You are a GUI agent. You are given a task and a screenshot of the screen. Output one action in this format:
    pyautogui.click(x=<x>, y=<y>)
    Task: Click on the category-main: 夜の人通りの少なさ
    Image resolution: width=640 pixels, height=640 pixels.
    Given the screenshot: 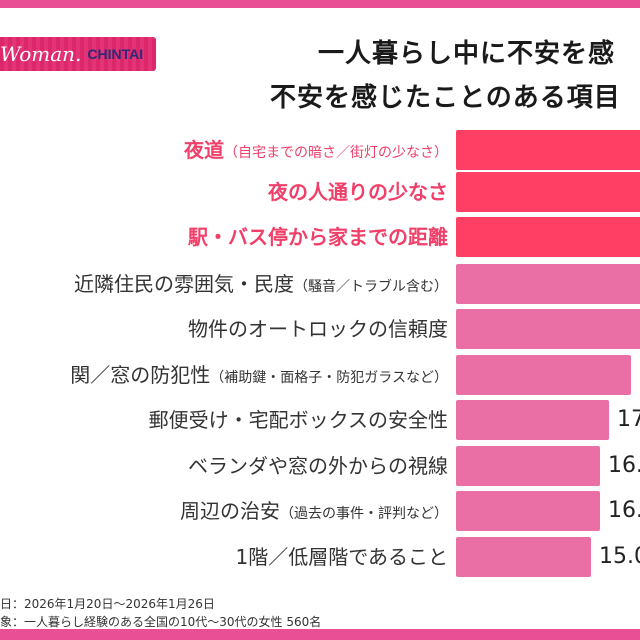 What is the action you would take?
    pyautogui.click(x=358, y=192)
    